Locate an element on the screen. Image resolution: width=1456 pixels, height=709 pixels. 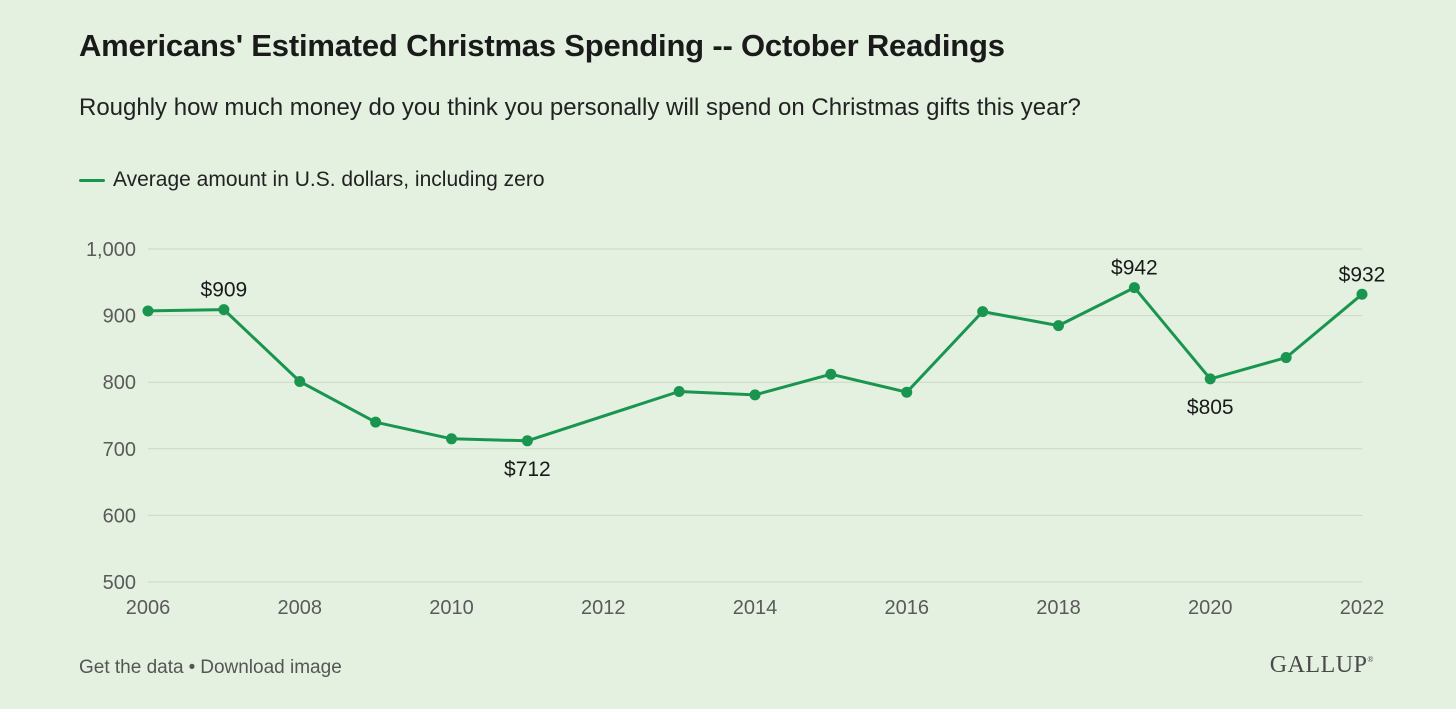
legend-swatch is located at coordinates (92, 180).